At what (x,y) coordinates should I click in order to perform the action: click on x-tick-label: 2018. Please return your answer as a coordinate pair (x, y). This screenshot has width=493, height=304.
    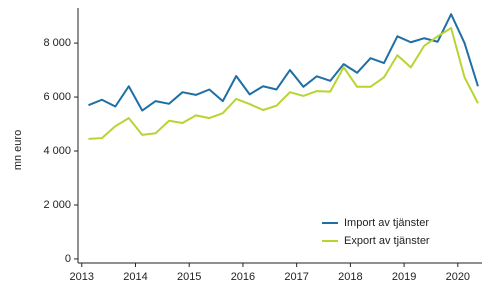
    Looking at the image, I should click on (350, 277).